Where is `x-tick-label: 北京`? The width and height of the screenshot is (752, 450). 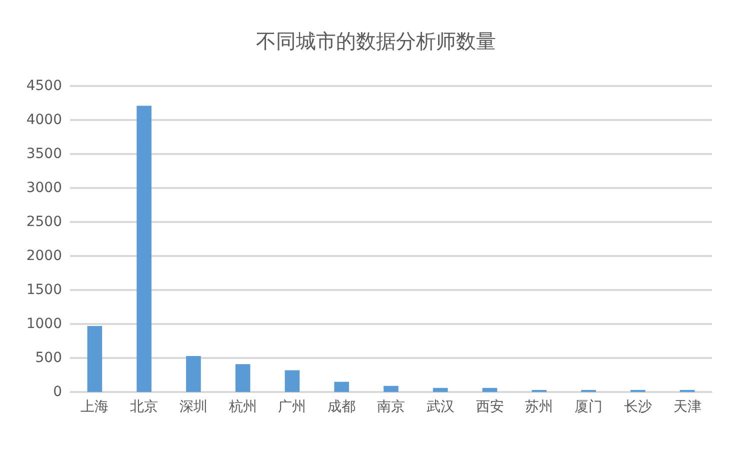 x-tick-label: 北京 is located at coordinates (144, 407).